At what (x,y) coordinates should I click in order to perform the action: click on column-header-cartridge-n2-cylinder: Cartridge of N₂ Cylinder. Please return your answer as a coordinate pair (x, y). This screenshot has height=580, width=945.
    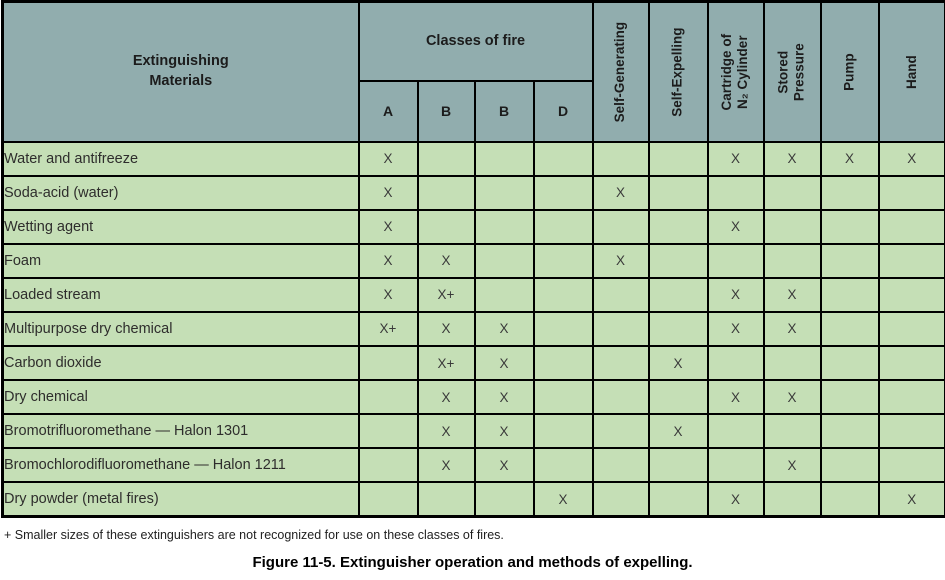
    Looking at the image, I should click on (735, 71).